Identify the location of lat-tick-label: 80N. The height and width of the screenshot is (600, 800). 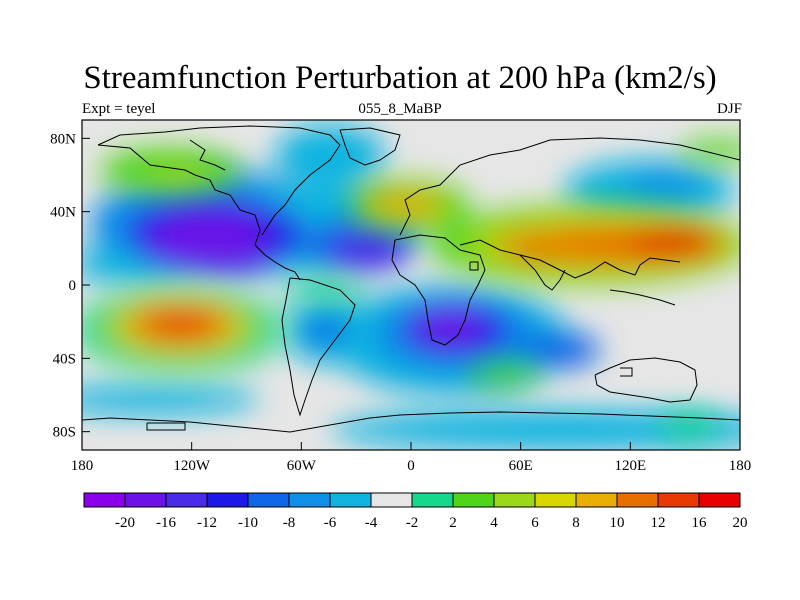
(63, 139).